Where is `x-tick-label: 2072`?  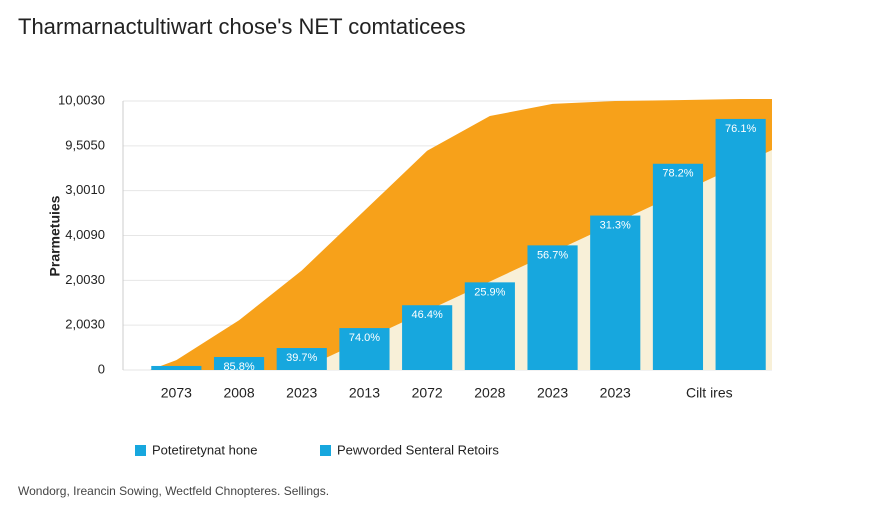 x-tick-label: 2072 is located at coordinates (427, 393).